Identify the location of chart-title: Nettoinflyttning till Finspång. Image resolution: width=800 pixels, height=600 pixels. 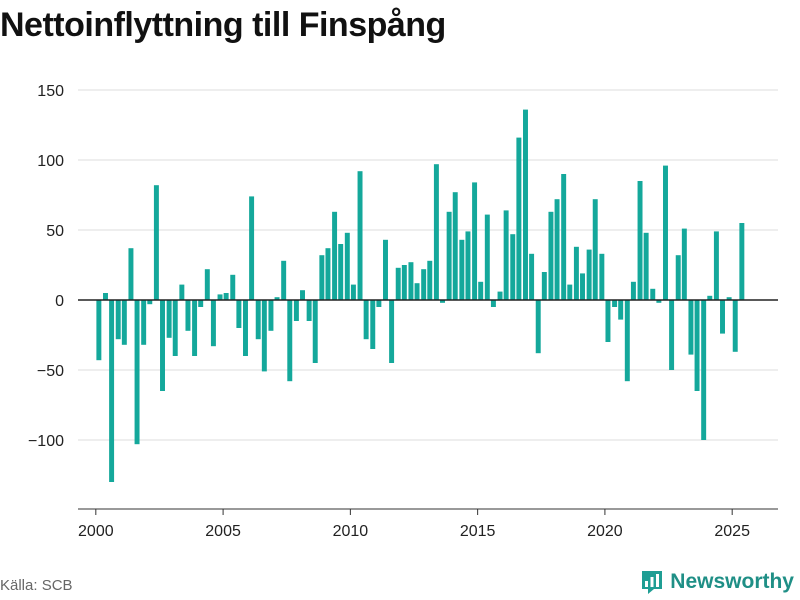
(223, 25).